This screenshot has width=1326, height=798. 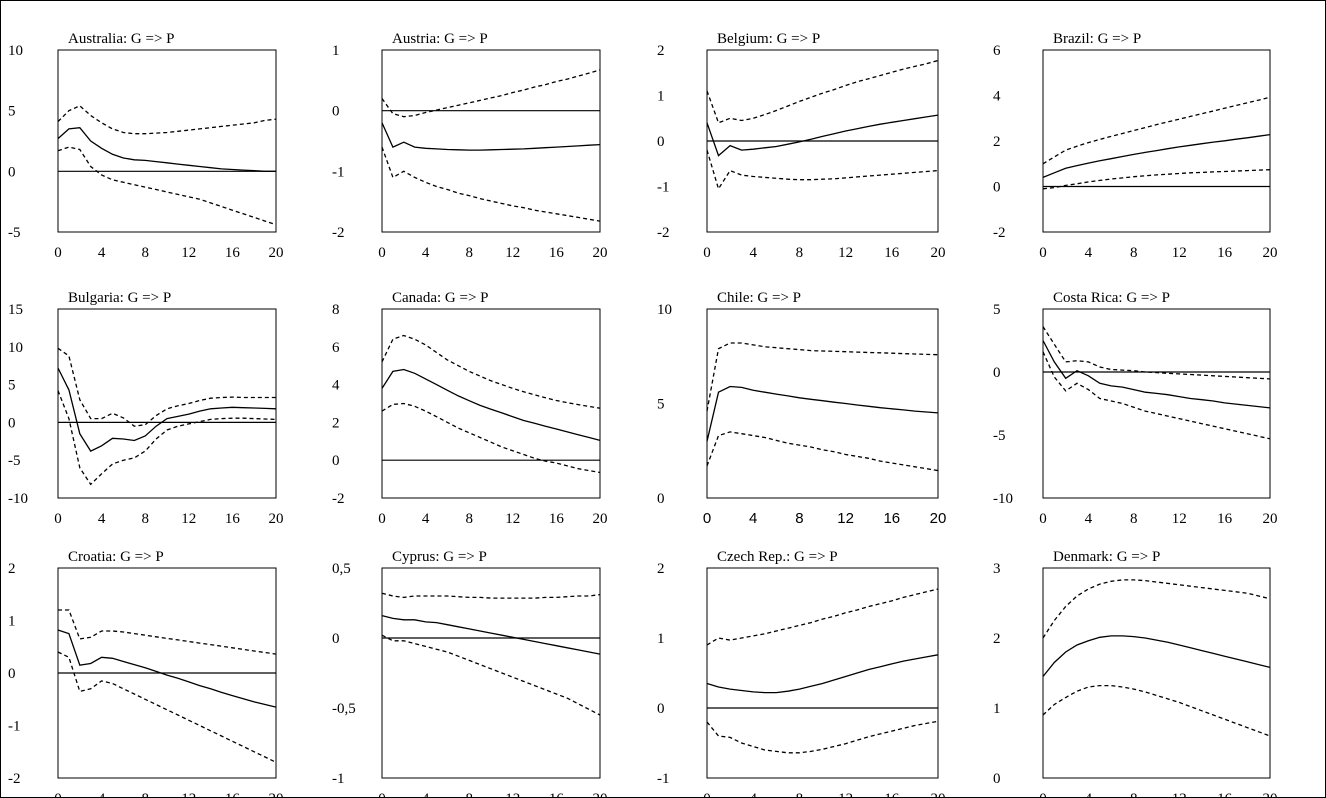 What do you see at coordinates (440, 39) in the screenshot?
I see `panel-title: Austria: G => P` at bounding box center [440, 39].